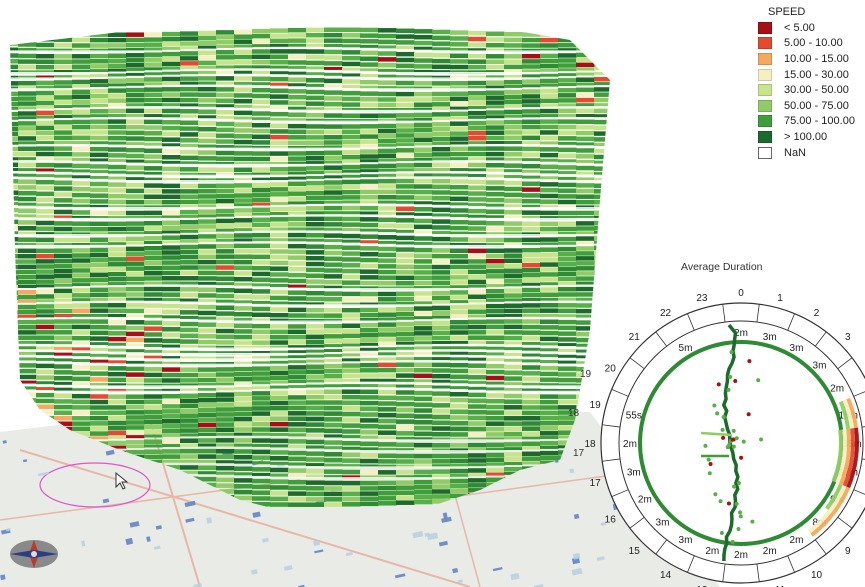 This screenshot has width=865, height=587. Describe the element at coordinates (810, 137) in the screenshot. I see `legend-item: > 100.00` at that location.